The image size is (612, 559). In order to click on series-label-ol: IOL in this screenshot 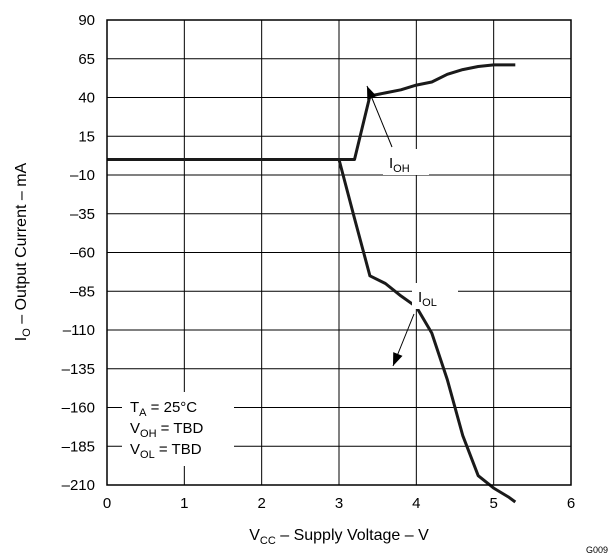, I will do `click(427, 299)`.